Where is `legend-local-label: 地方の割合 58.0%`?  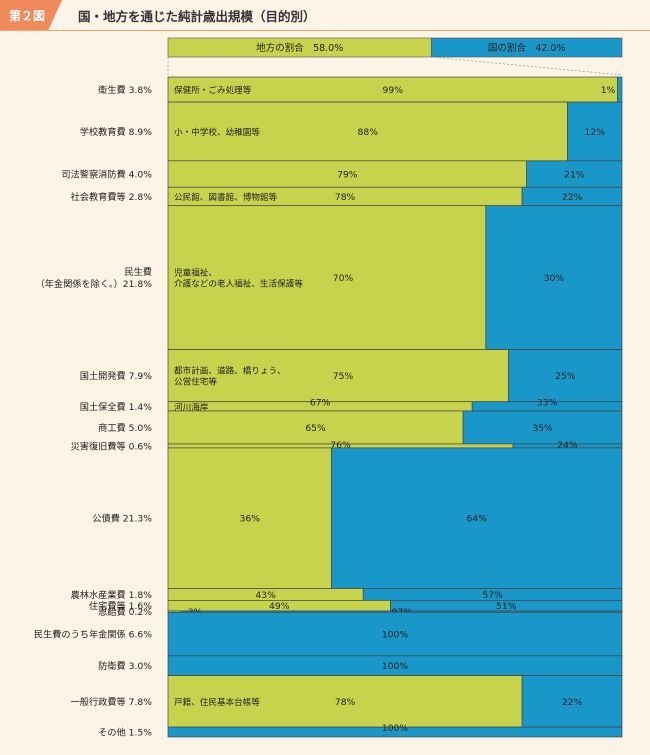
legend-local-label: 地方の割合 58.0% is located at coordinates (299, 48).